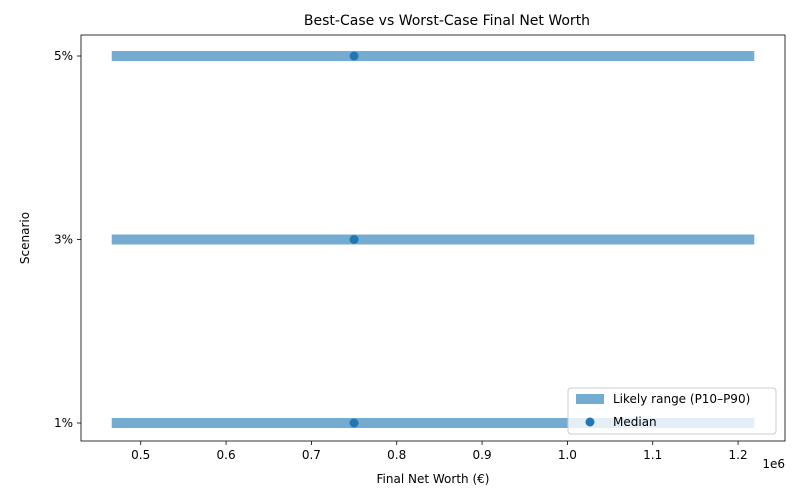  What do you see at coordinates (773, 464) in the screenshot?
I see `x-offset-label: 1e6` at bounding box center [773, 464].